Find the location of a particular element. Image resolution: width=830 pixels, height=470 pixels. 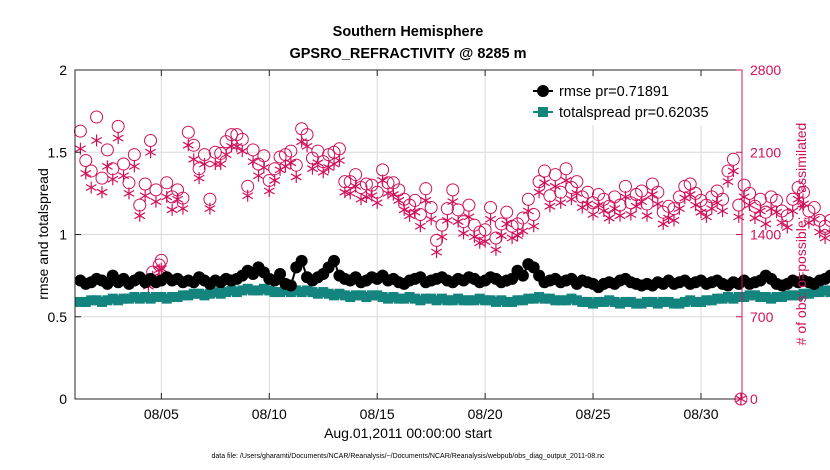

y-tick-label: 1.5 is located at coordinates (58, 152).